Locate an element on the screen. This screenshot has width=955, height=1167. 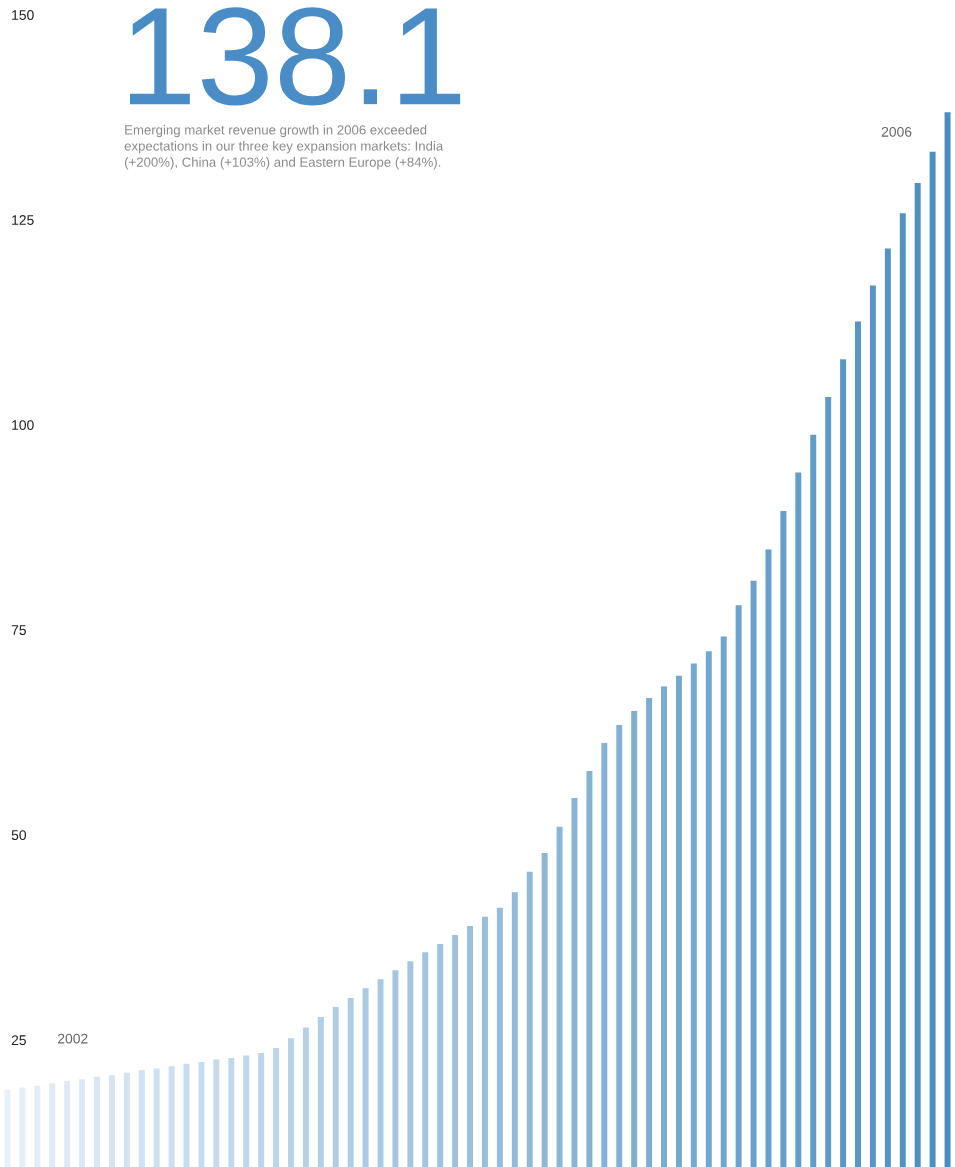
annotation: 2006 is located at coordinates (896, 131).